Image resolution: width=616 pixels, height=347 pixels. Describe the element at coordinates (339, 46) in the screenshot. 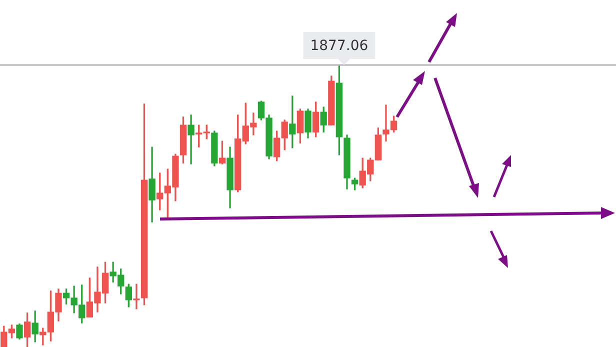

I see `annotation: 1877.06` at that location.